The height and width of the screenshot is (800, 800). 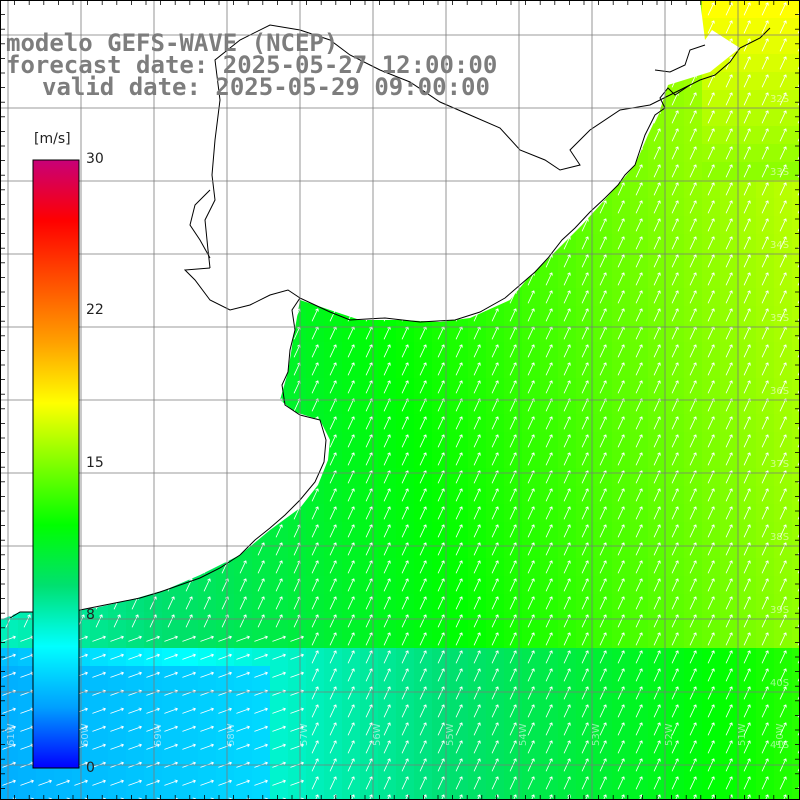 I want to click on colorbar-tick-15: 15, so click(x=95, y=463).